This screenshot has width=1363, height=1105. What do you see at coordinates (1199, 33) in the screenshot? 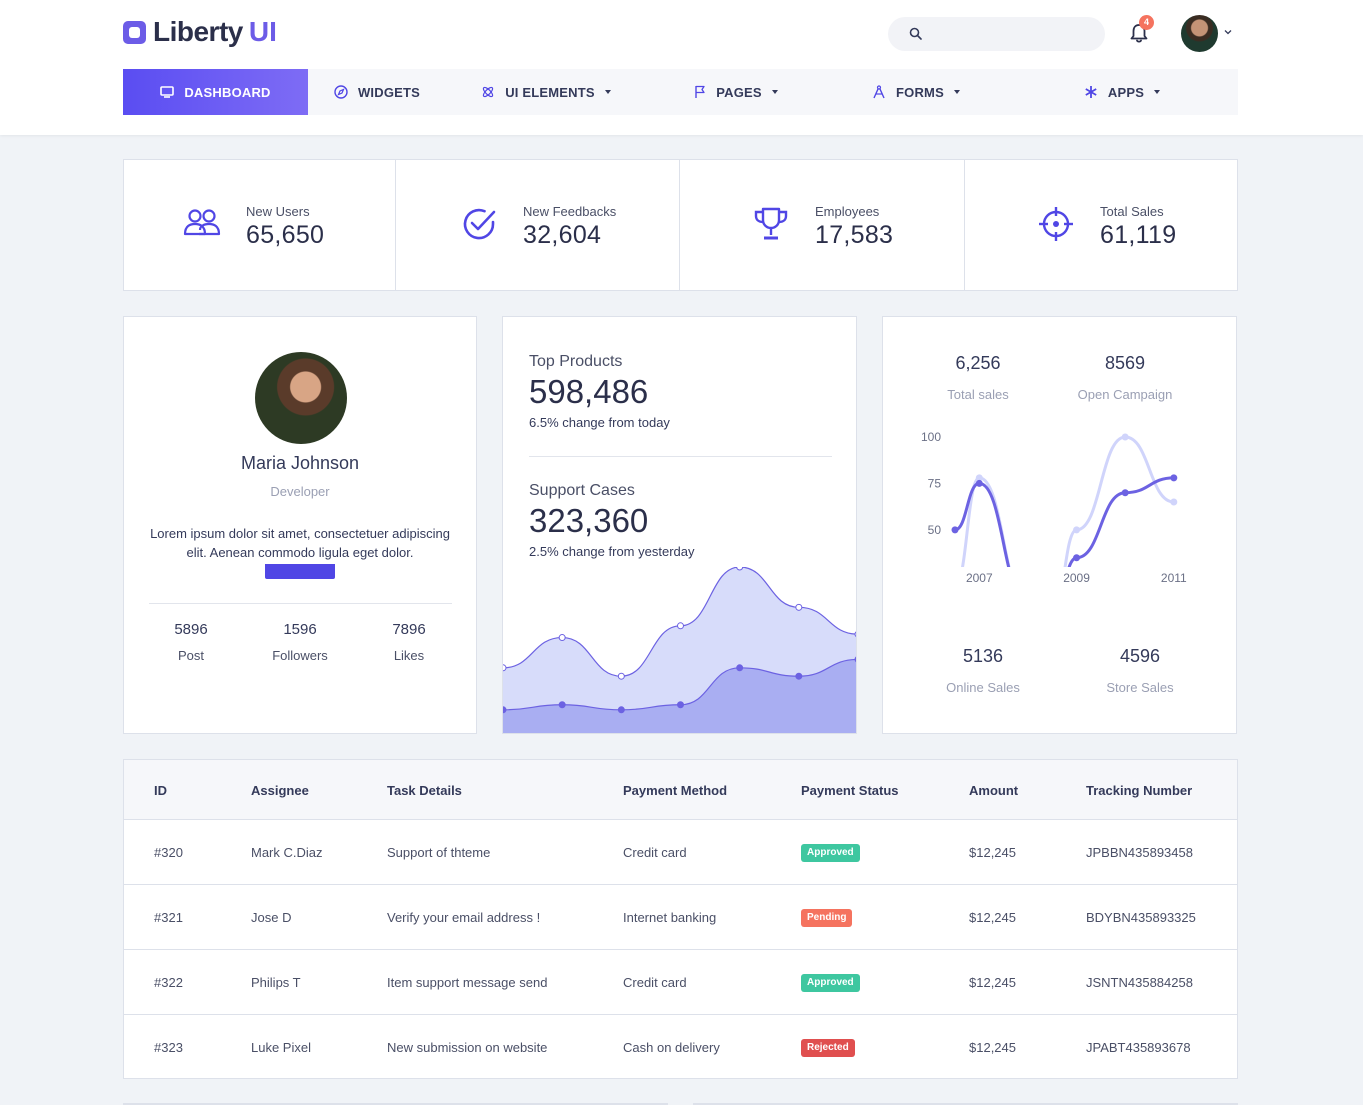
I see `user-avatar` at bounding box center [1199, 33].